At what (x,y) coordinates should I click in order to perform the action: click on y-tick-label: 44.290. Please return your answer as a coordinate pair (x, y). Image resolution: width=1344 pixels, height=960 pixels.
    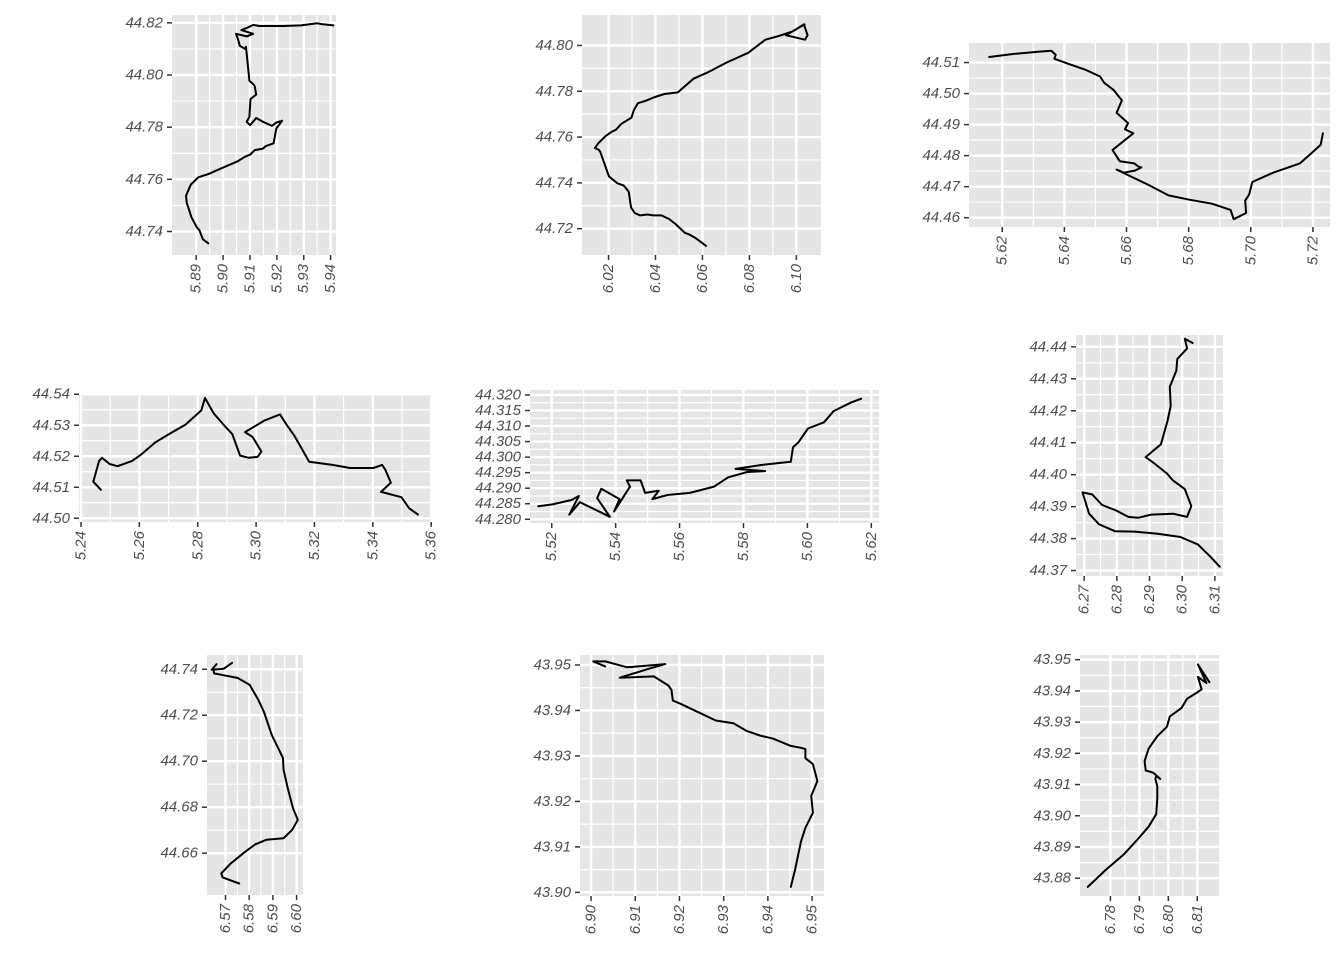
    Looking at the image, I should click on (498, 488).